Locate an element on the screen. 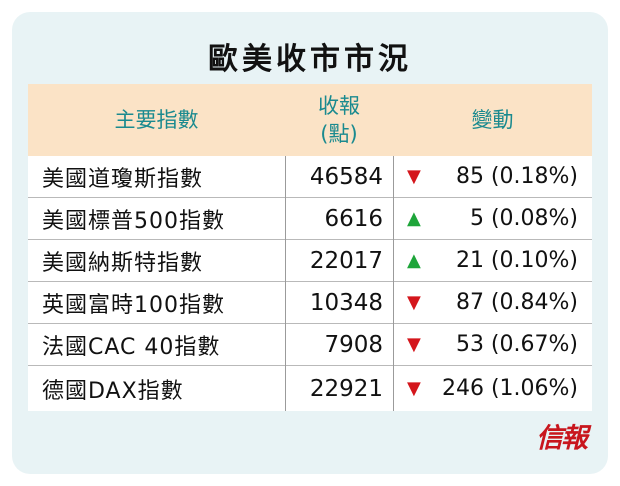 The height and width of the screenshot is (486, 620). close-value: 22017 is located at coordinates (346, 260).